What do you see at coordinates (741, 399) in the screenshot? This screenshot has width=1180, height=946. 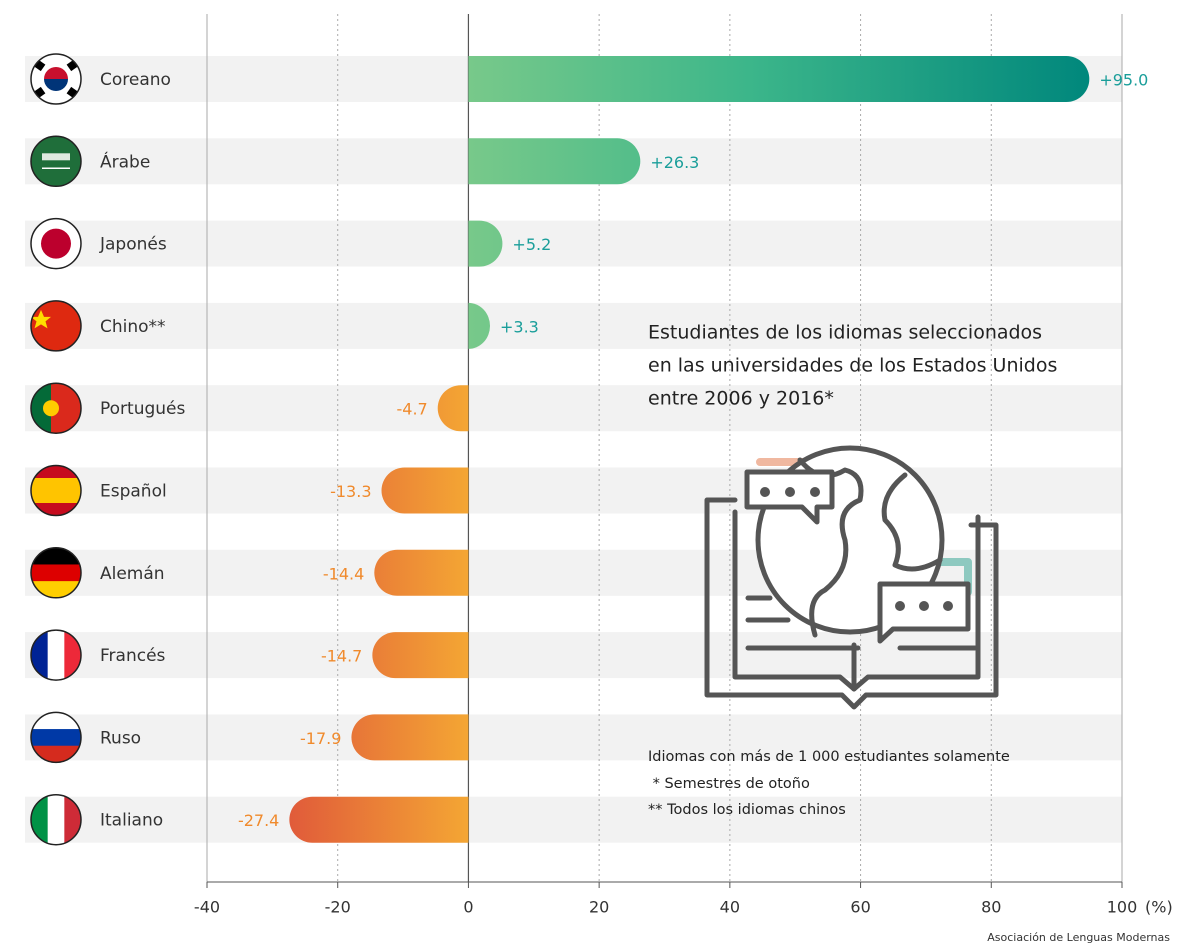 I see `title-line: entre 2006 y 2016*` at bounding box center [741, 399].